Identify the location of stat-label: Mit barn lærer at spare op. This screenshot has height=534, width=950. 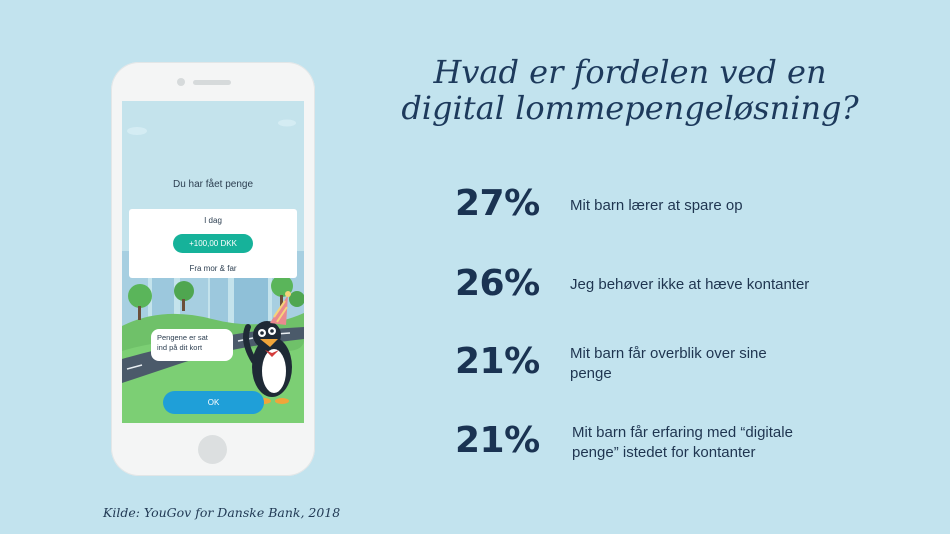
(700, 206).